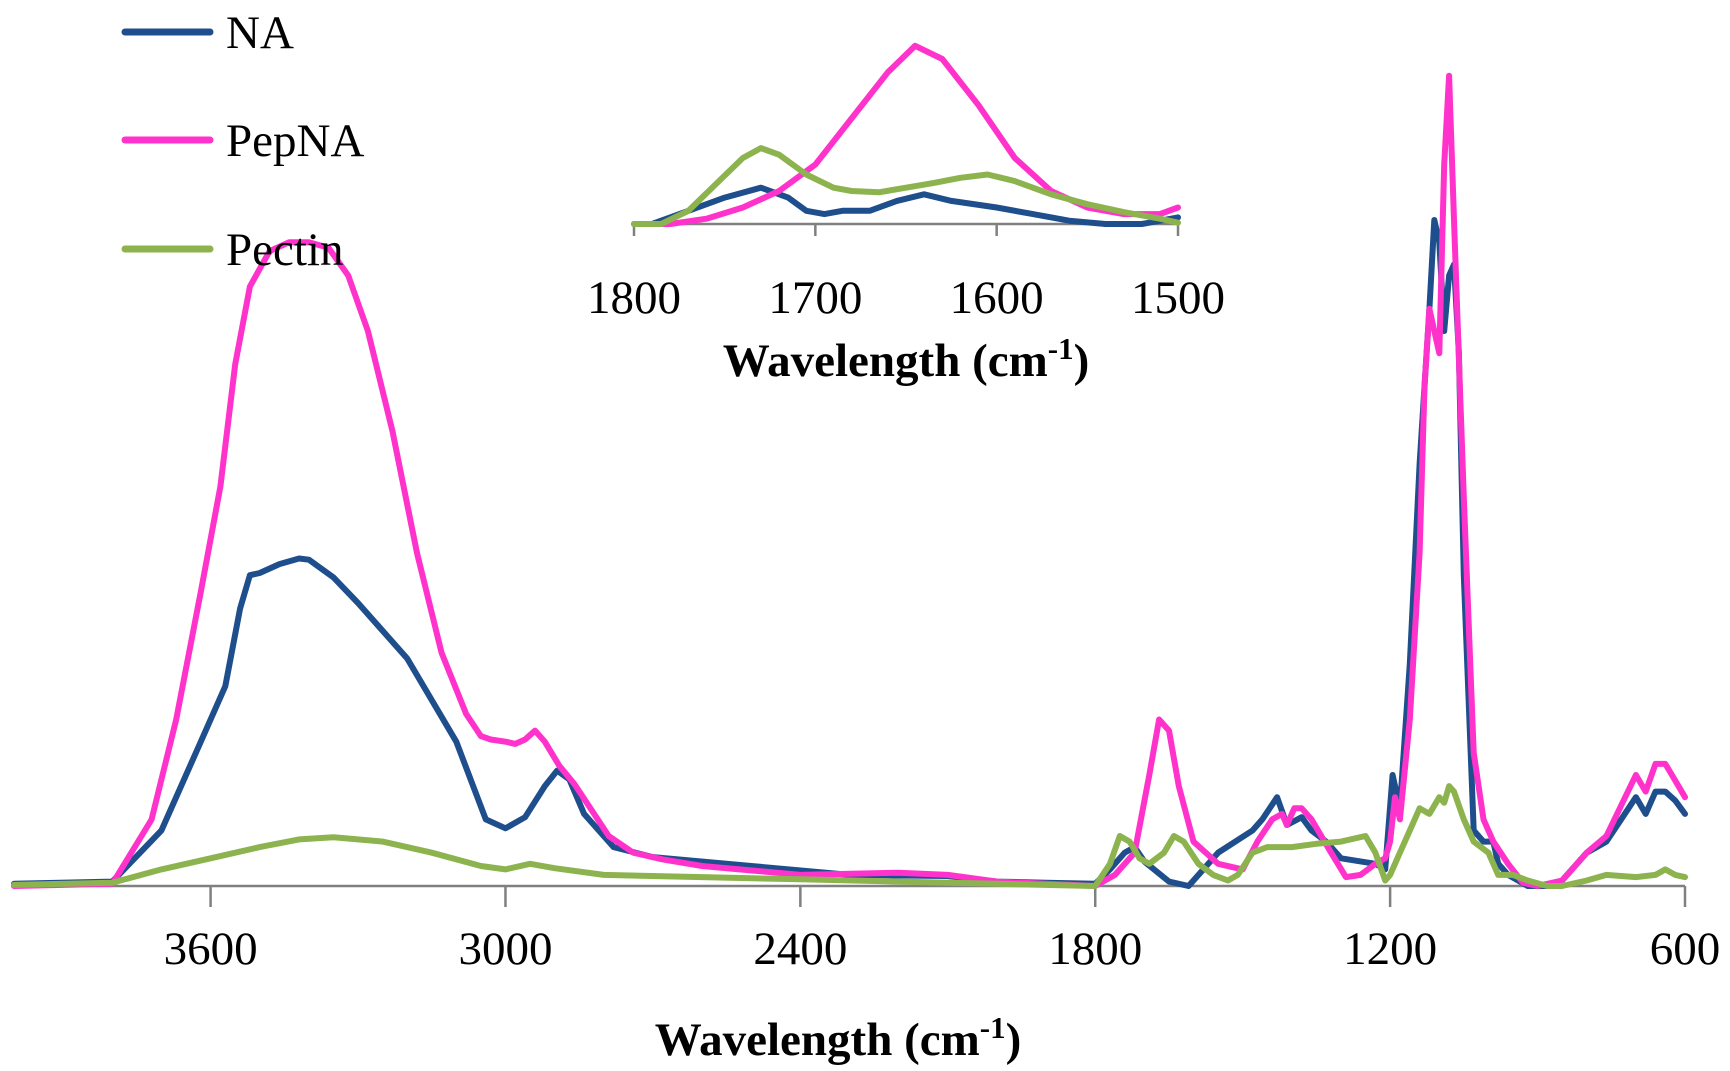  I want to click on inset-series-2-line, so click(906, 186).